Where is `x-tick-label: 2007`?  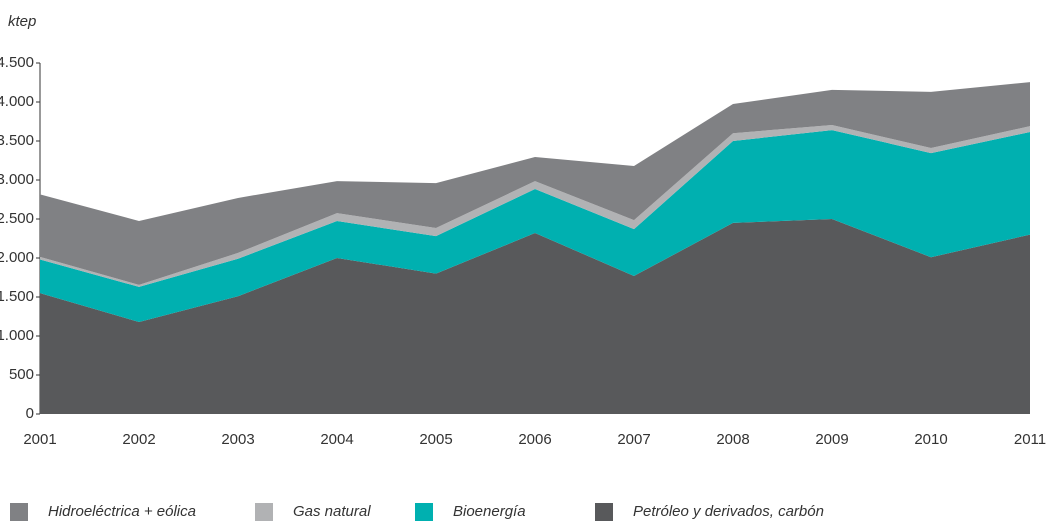 x-tick-label: 2007 is located at coordinates (633, 439).